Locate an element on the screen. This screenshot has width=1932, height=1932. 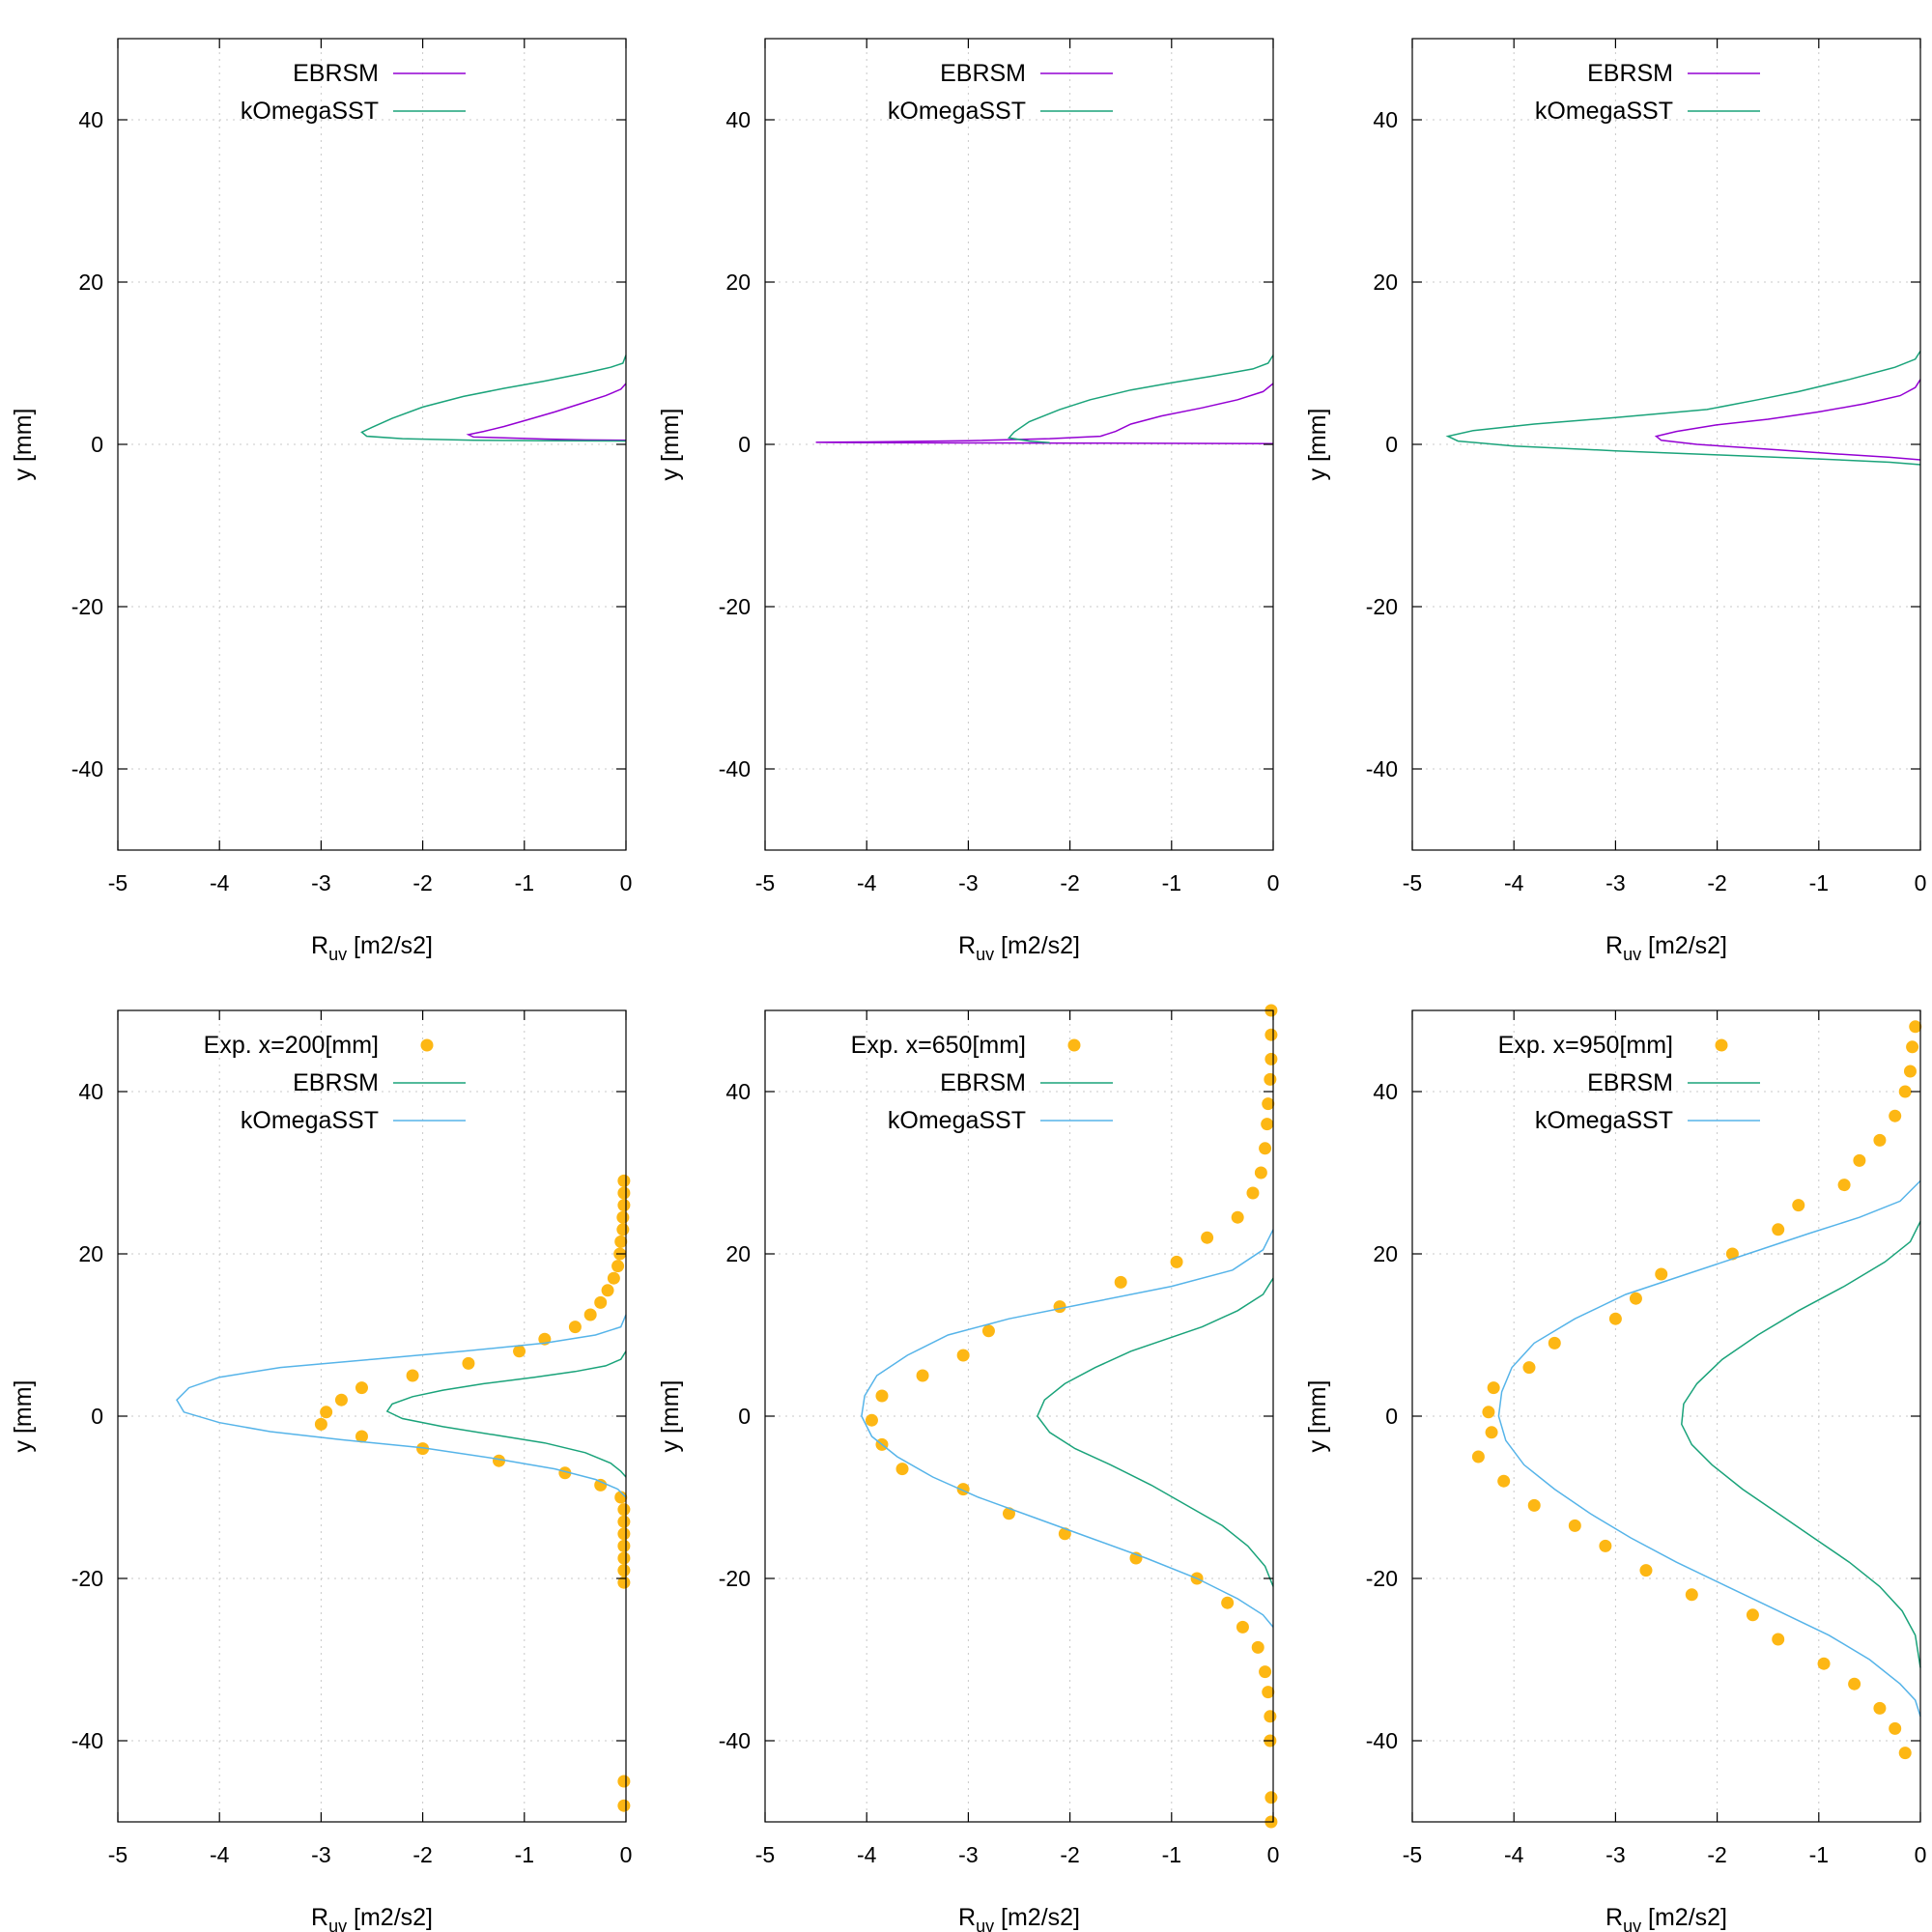
x-tick-label: -2 is located at coordinates (1716, 882).